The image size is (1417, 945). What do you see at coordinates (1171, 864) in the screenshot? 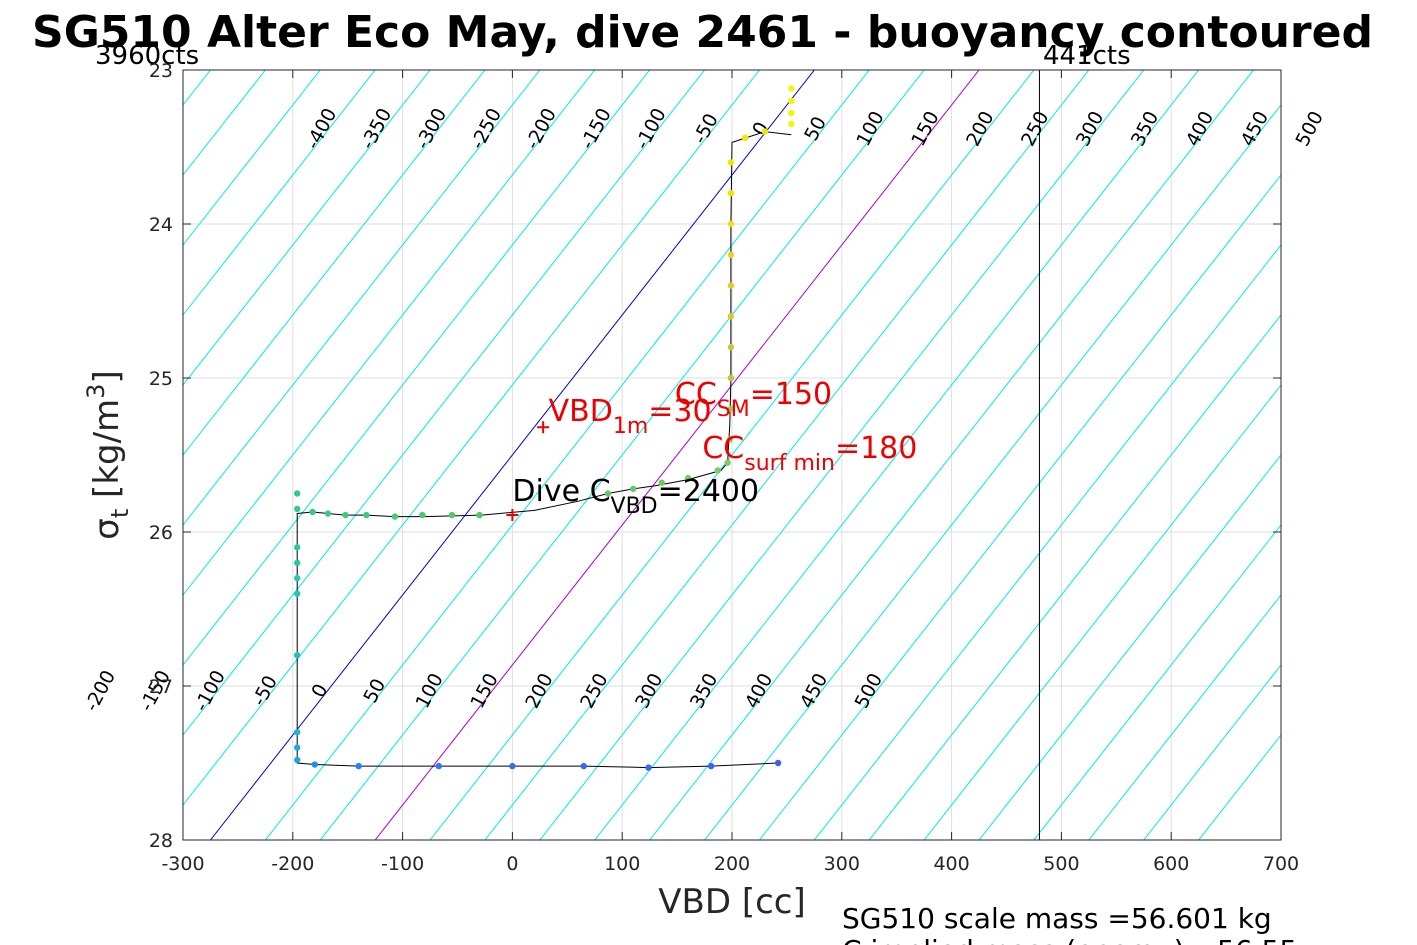
I see `x-tick-label: 600` at bounding box center [1171, 864].